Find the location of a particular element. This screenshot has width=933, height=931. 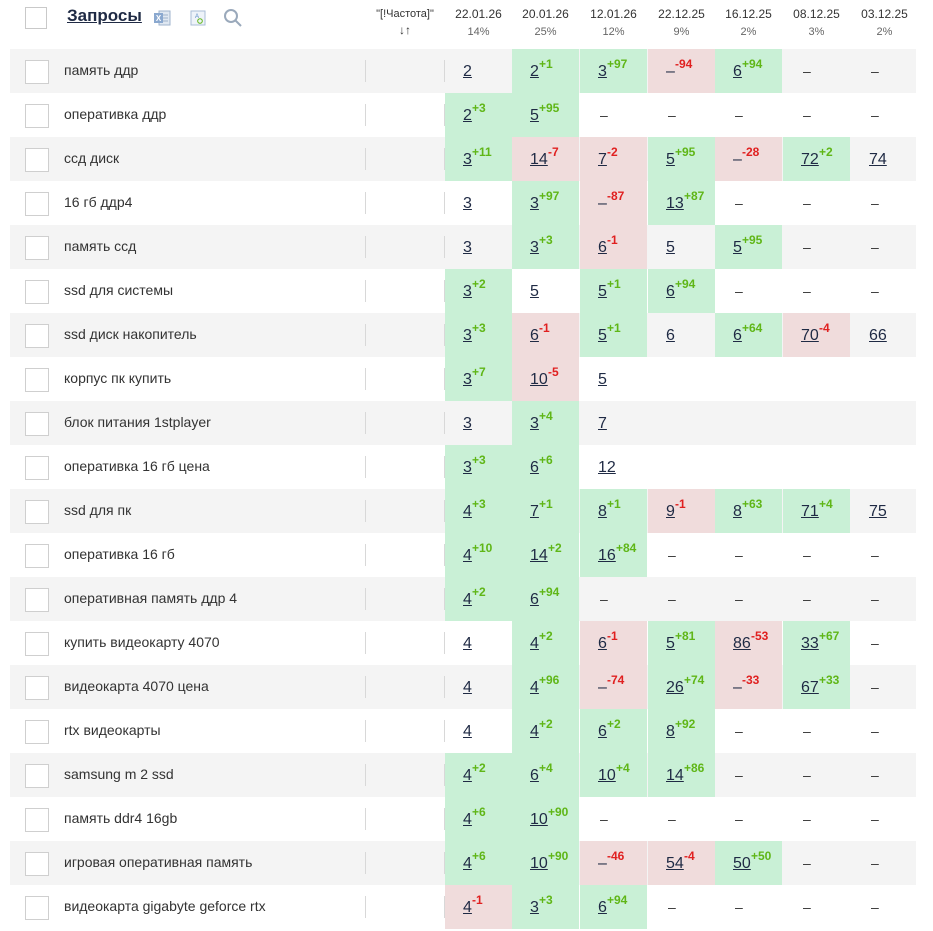

date-column-header: 16.12.25 2% is located at coordinates (748, 23).